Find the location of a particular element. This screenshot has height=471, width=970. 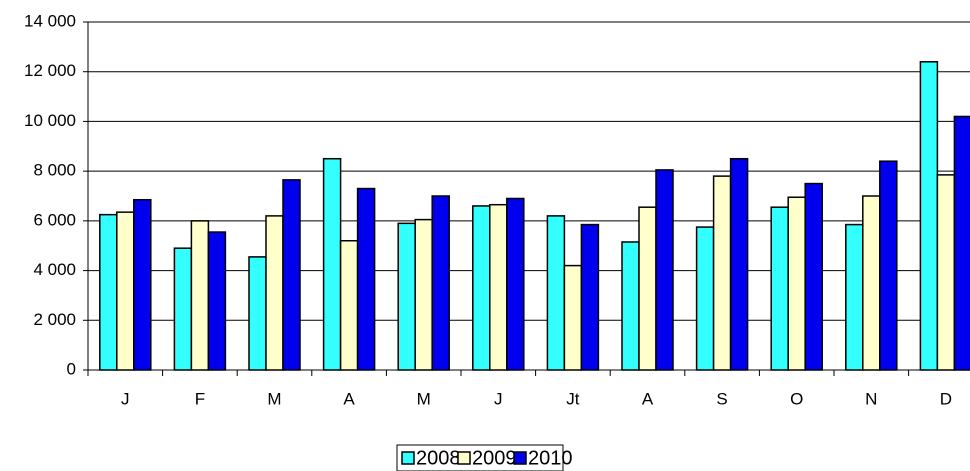

y-tick-label: 10 000 is located at coordinates (50, 120).